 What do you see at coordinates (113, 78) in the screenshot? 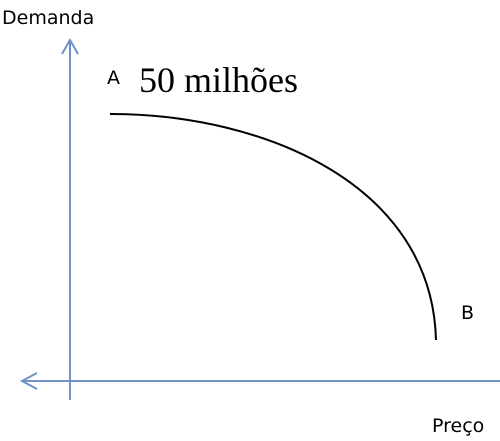
I see `point-label: A` at bounding box center [113, 78].